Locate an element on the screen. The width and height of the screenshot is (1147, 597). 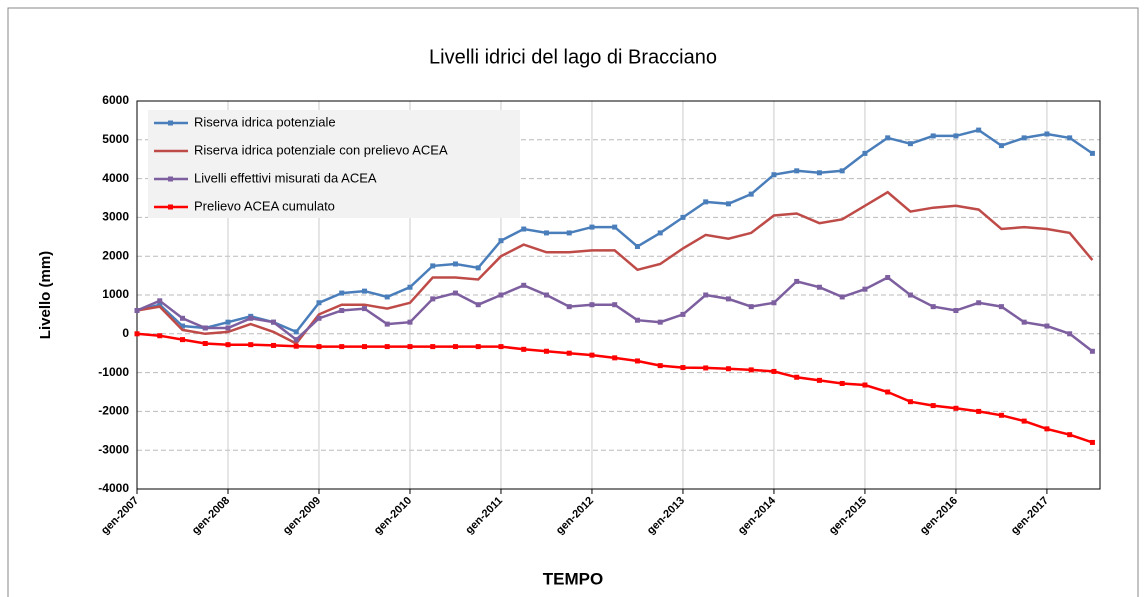
y-tick-label: 2000 is located at coordinates (115, 255).